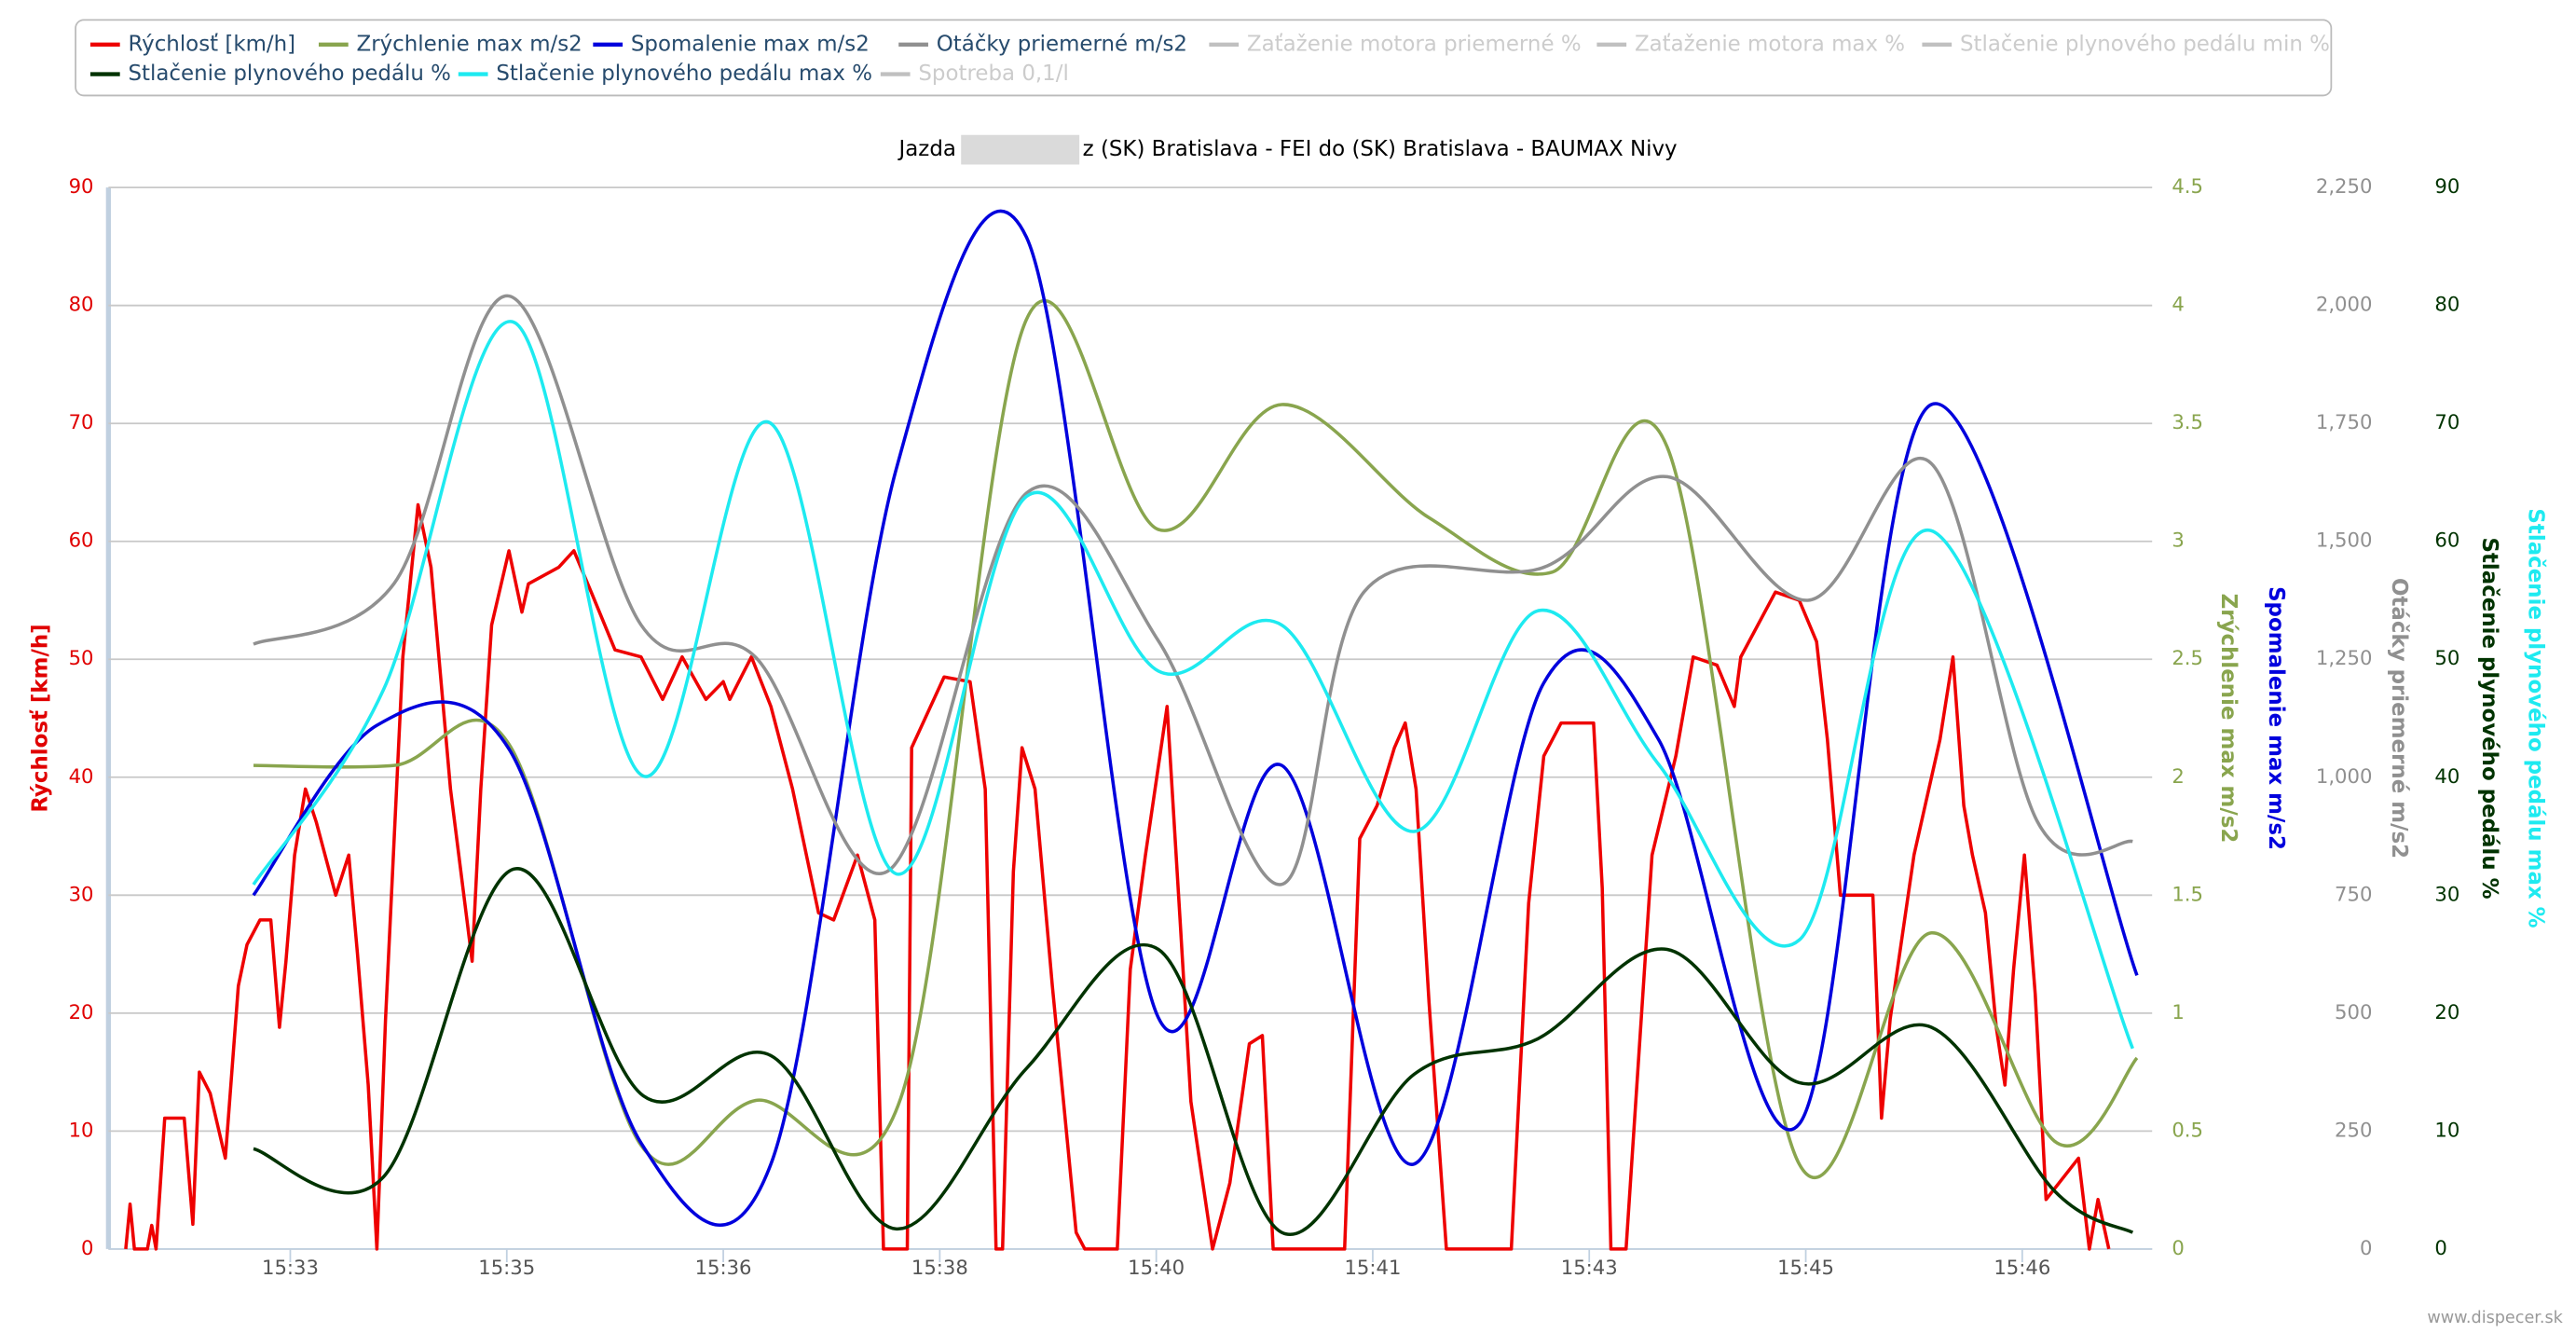 The image size is (2576, 1333). Describe the element at coordinates (723, 1268) in the screenshot. I see `x-tick-label: 15:36` at that location.